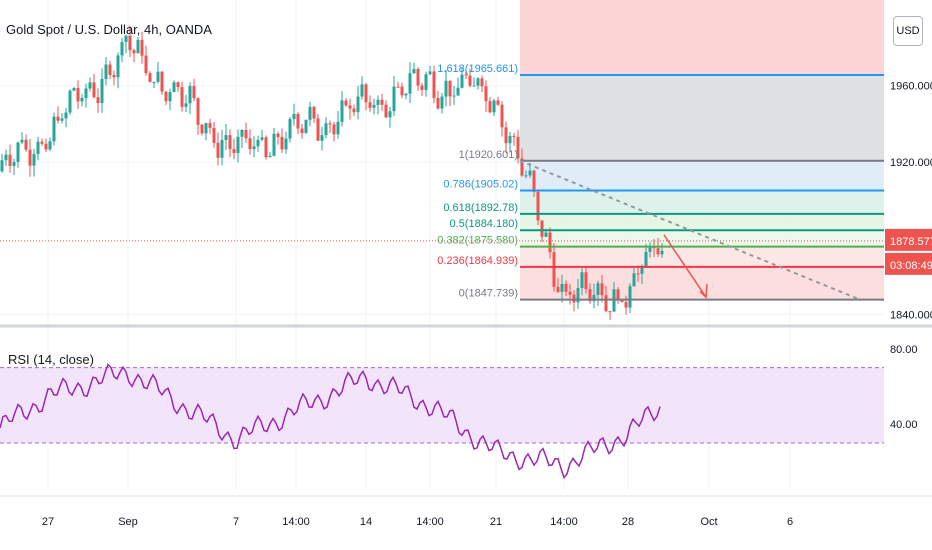 The height and width of the screenshot is (550, 932). I want to click on trend-line, so click(690, 230).